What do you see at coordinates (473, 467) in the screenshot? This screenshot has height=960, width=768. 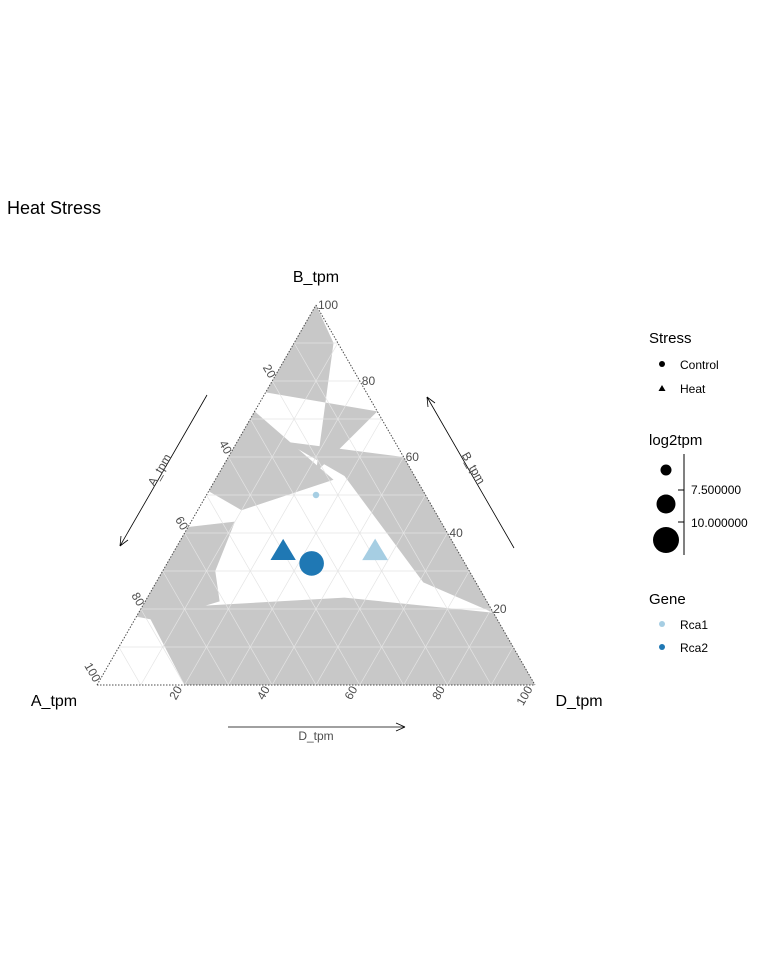 I see `b-axis-arrow-label: B_tpm` at bounding box center [473, 467].